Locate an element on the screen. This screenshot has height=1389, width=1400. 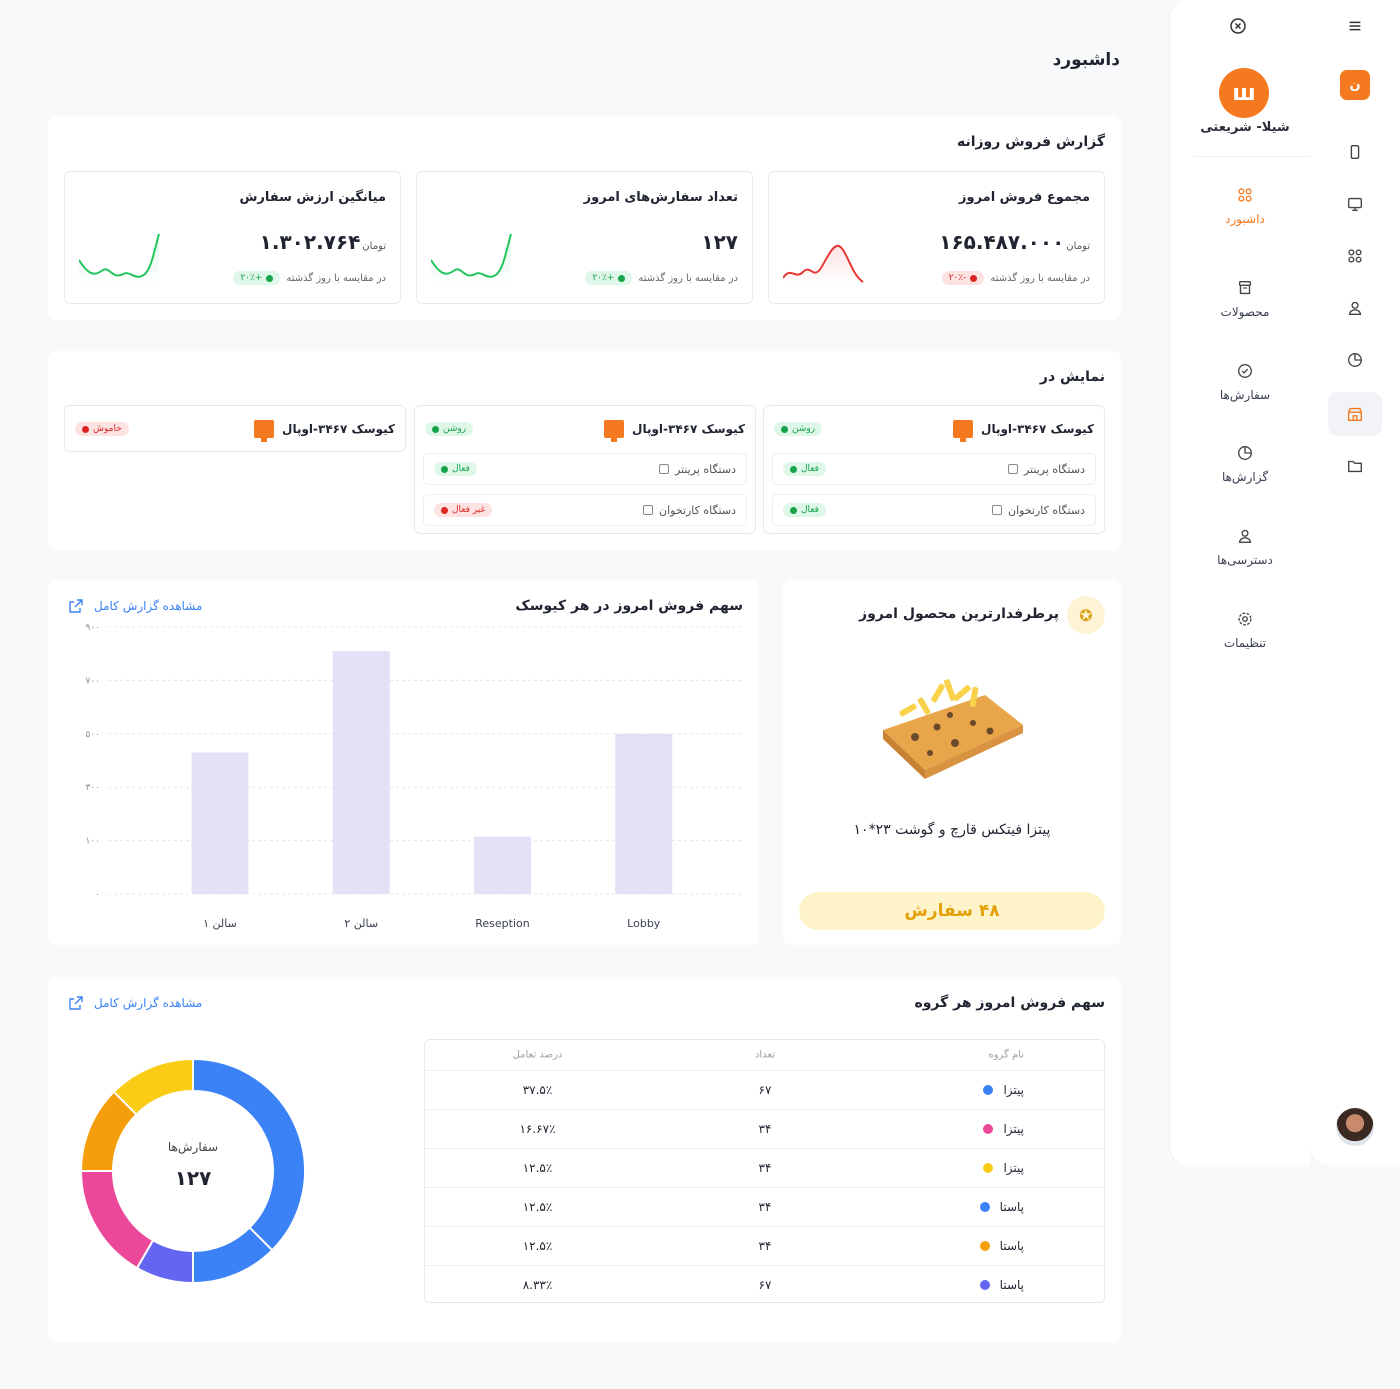
brand-initial-badge: ن is located at coordinates (1355, 85).